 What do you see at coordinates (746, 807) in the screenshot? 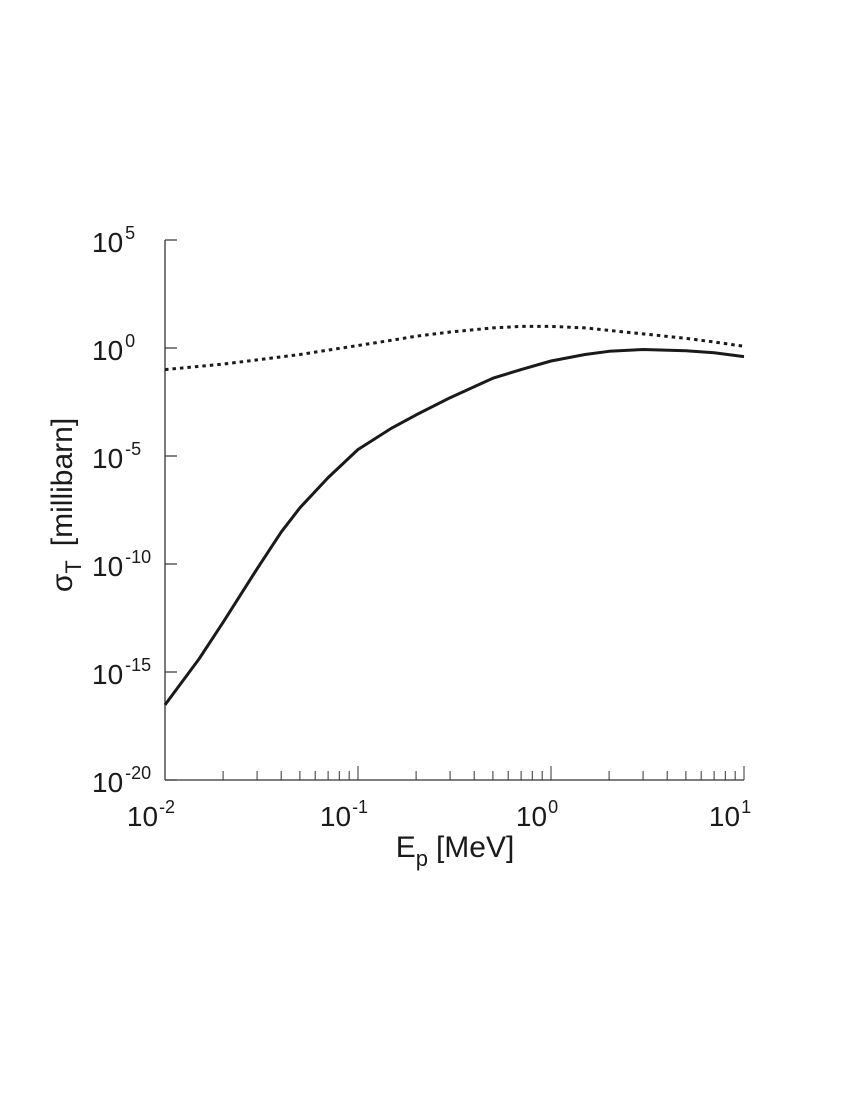
I see `x-tick-label-3-exponent: 1` at bounding box center [746, 807].